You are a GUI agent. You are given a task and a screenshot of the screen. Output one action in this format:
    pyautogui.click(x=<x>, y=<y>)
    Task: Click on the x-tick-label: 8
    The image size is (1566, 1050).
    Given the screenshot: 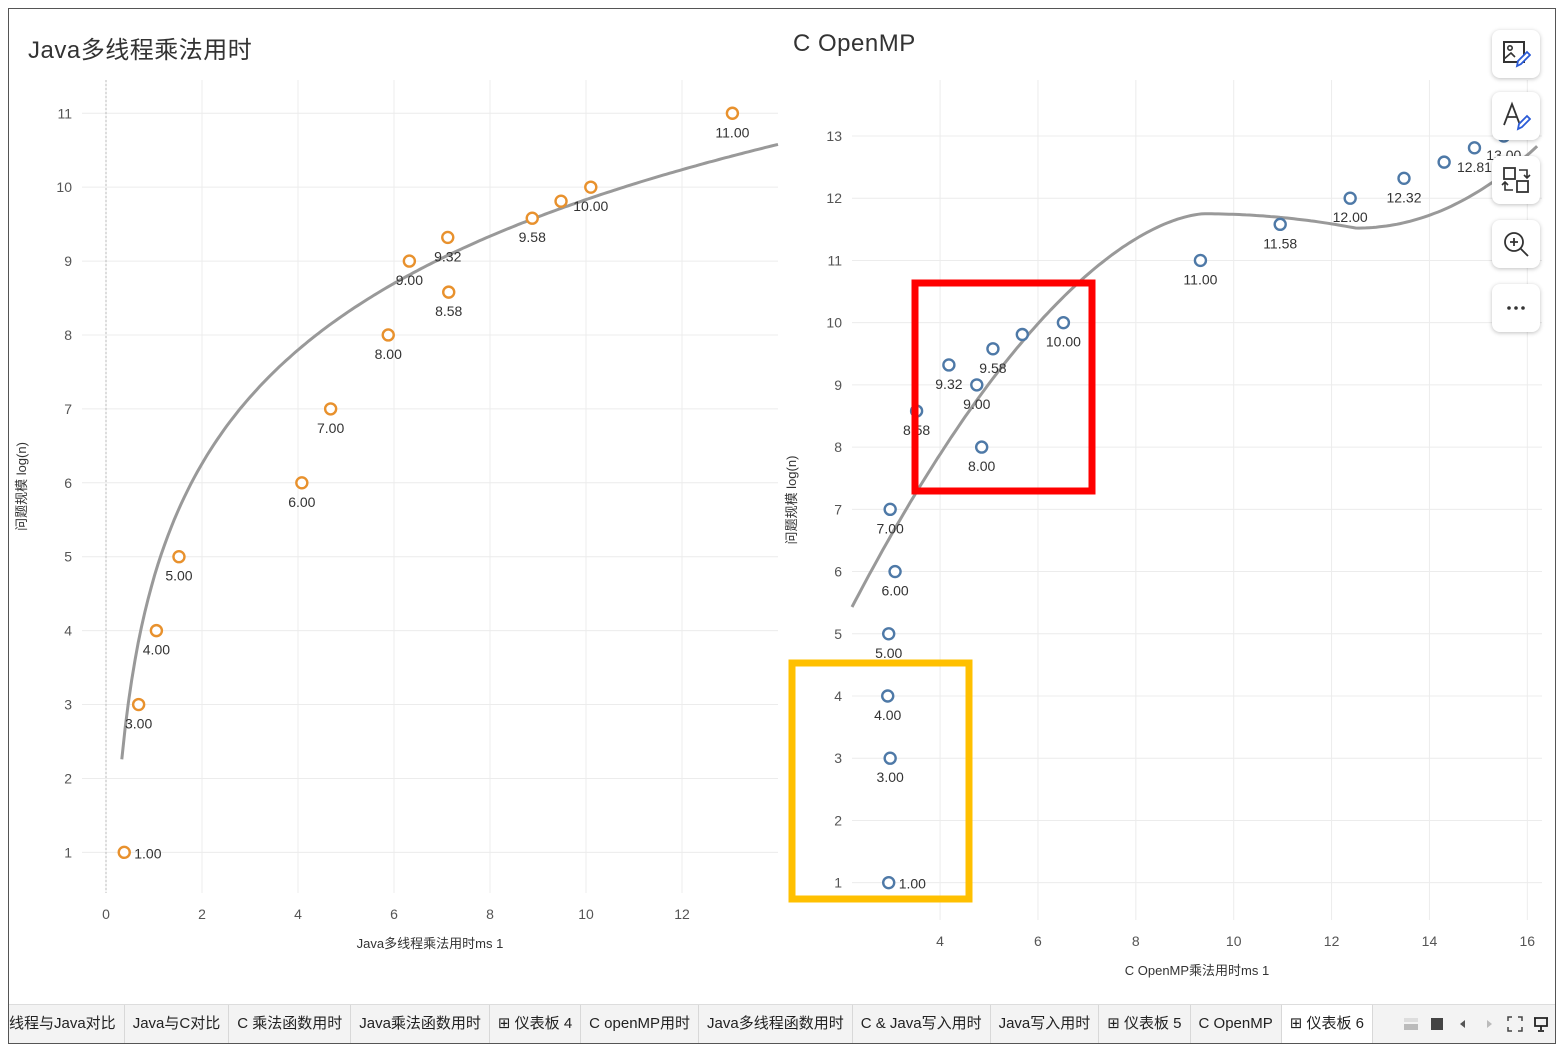 What is the action you would take?
    pyautogui.click(x=490, y=914)
    